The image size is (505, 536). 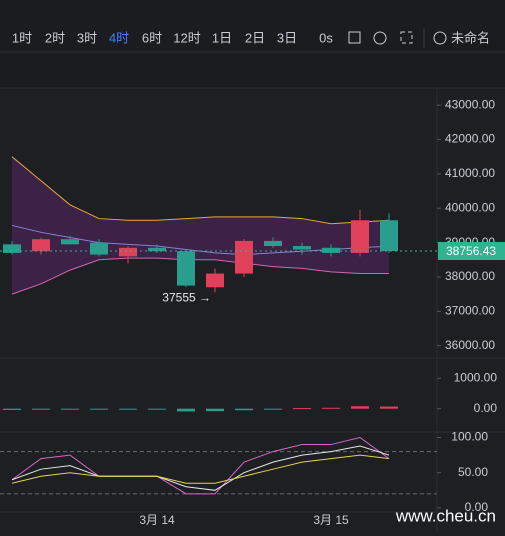 I want to click on last-price-label: 38756.43, so click(x=471, y=251).